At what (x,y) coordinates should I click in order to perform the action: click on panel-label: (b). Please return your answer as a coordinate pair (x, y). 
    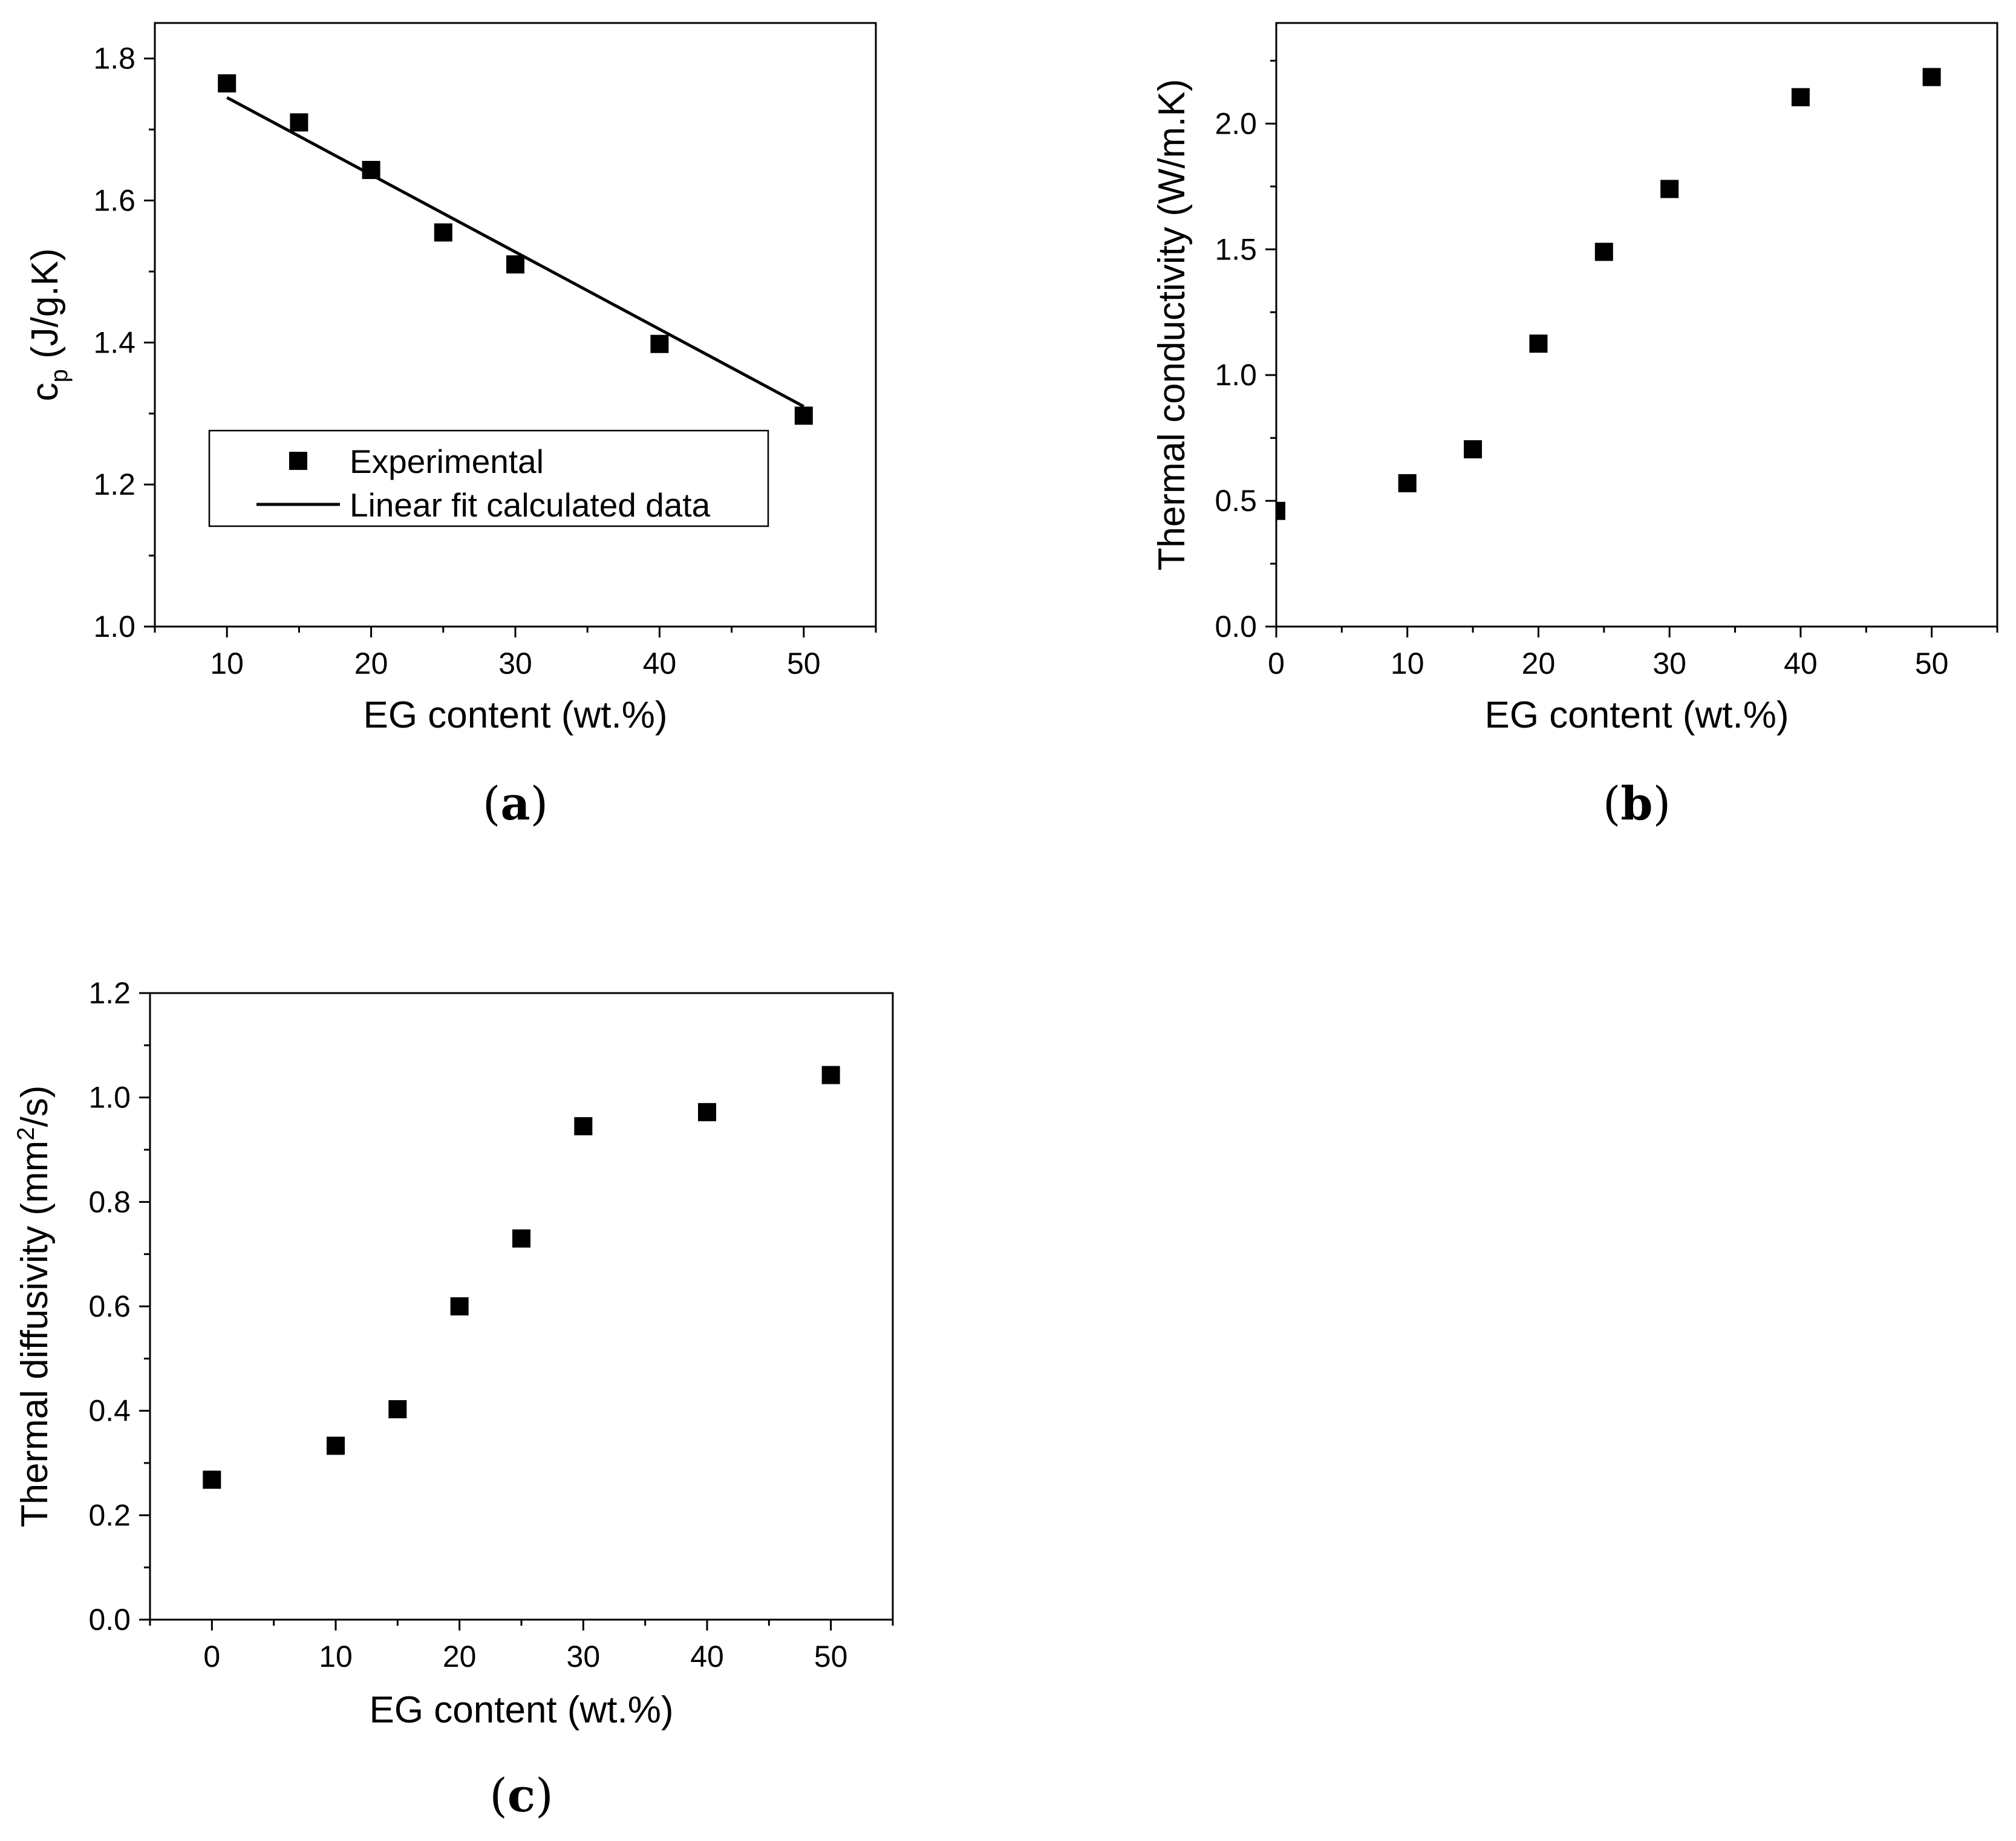
    Looking at the image, I should click on (1637, 803).